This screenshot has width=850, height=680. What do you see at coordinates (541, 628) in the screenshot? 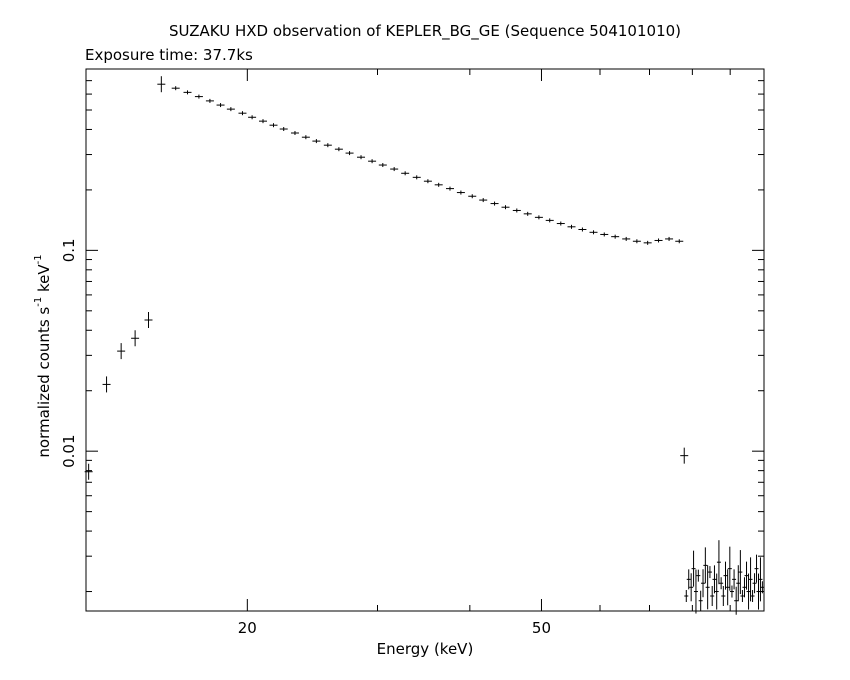
I see `x-tick-label: 50` at bounding box center [541, 628].